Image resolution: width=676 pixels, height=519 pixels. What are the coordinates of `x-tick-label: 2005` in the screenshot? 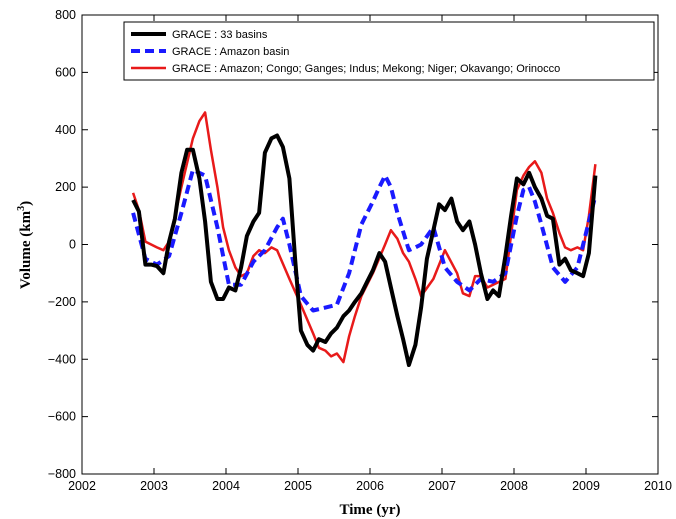 It's located at (298, 486).